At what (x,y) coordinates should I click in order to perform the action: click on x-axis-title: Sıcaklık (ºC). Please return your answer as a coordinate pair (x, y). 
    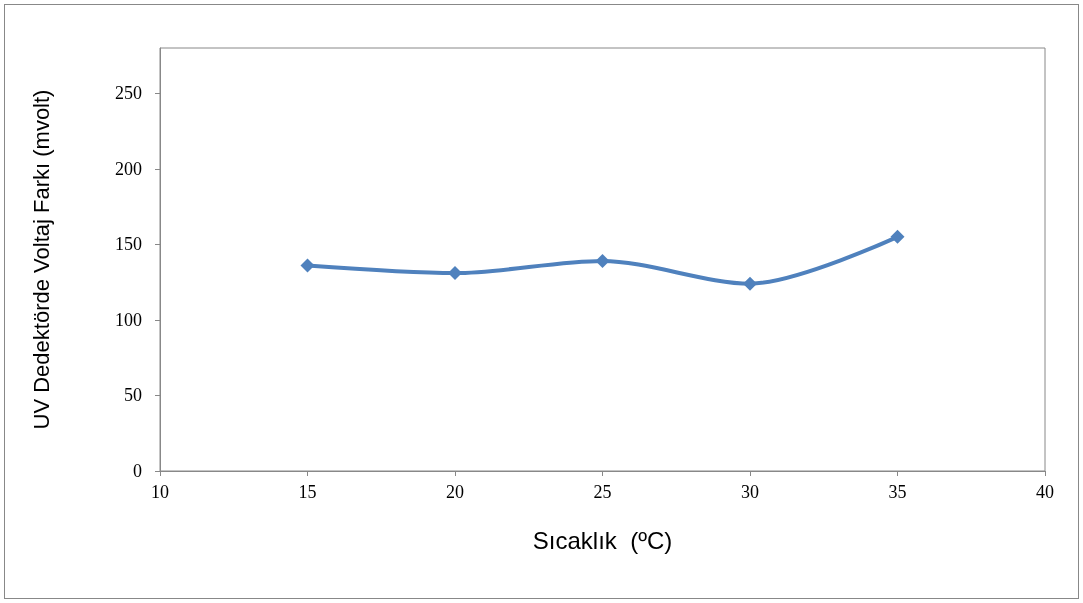
    Looking at the image, I should click on (602, 540).